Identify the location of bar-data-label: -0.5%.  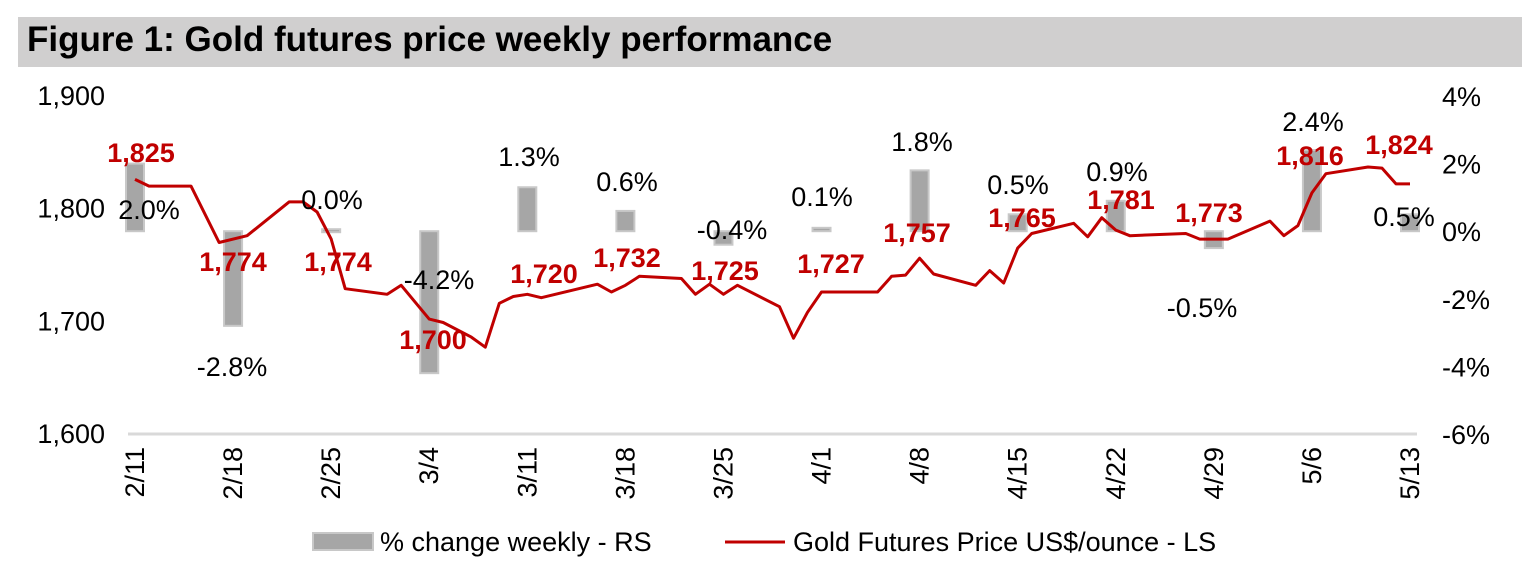
(1202, 308).